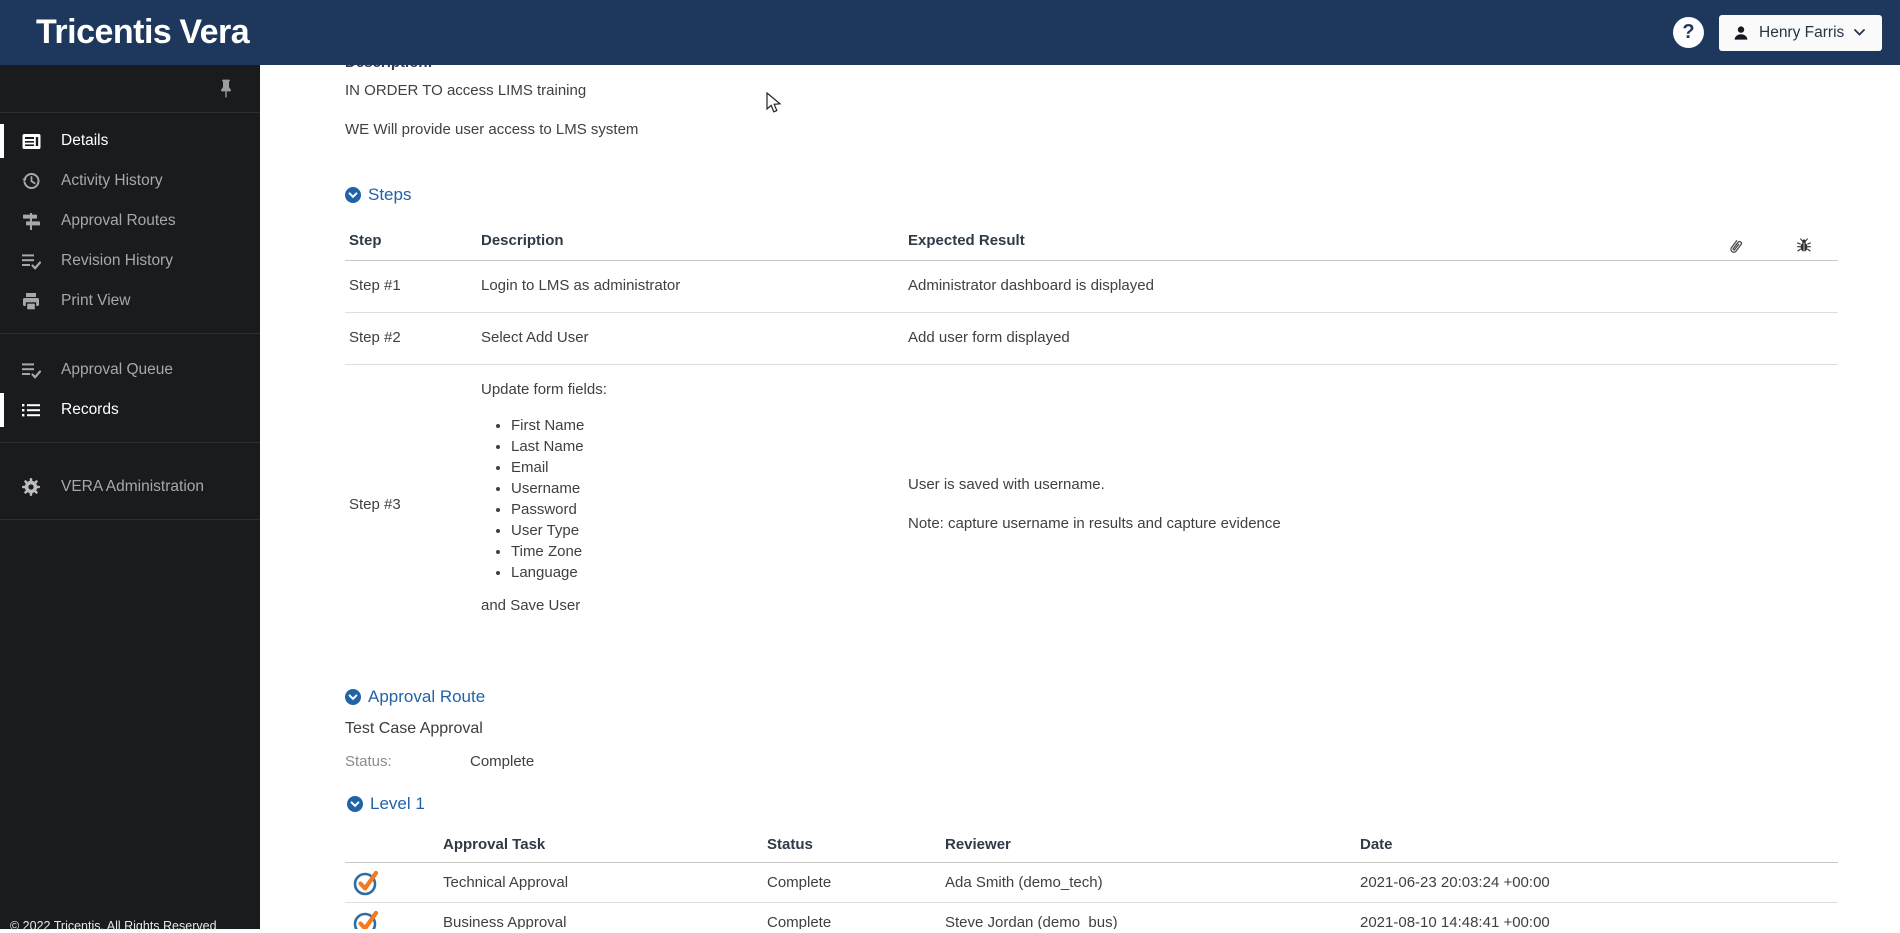 Image resolution: width=1900 pixels, height=933 pixels. I want to click on approval-date: 2021-06-23 20:03:24 +00:00, so click(1455, 882).